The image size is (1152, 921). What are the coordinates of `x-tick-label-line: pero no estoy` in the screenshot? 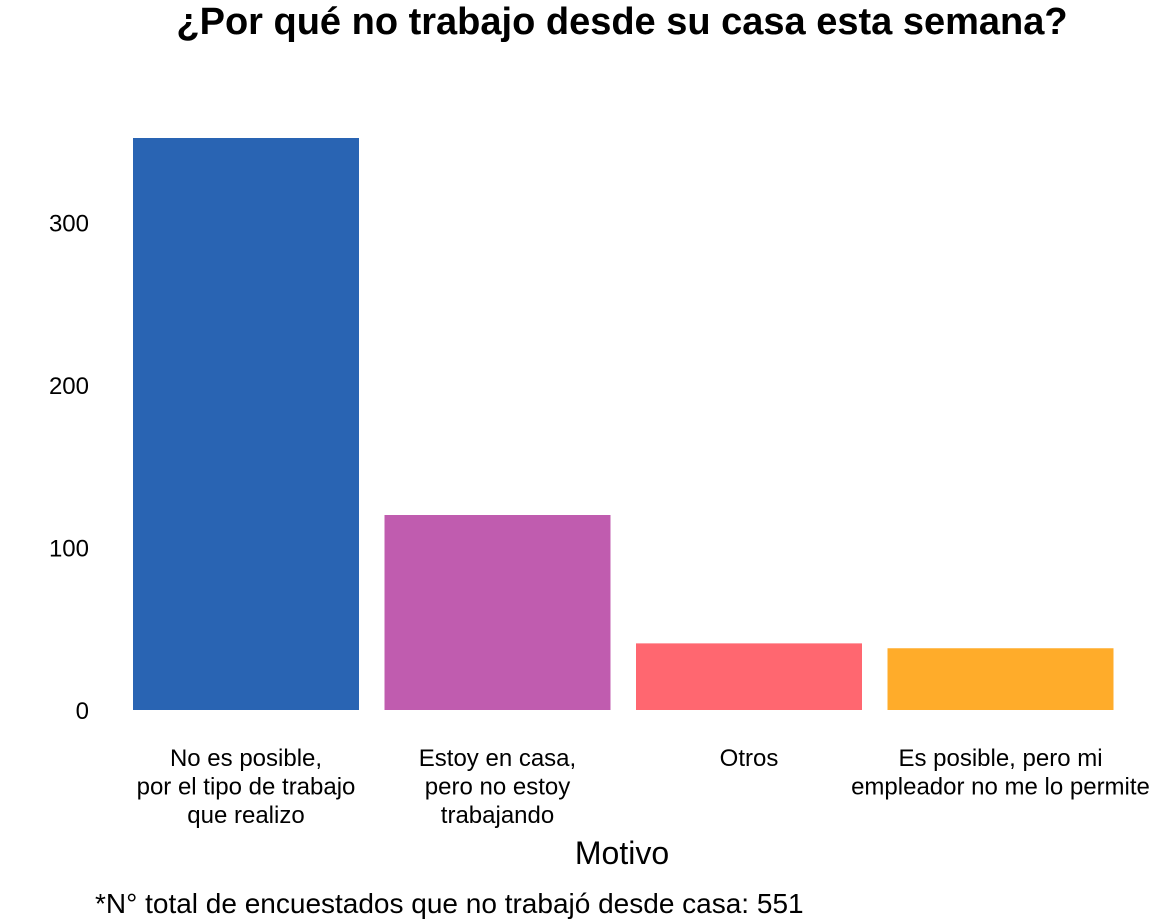 It's located at (497, 787).